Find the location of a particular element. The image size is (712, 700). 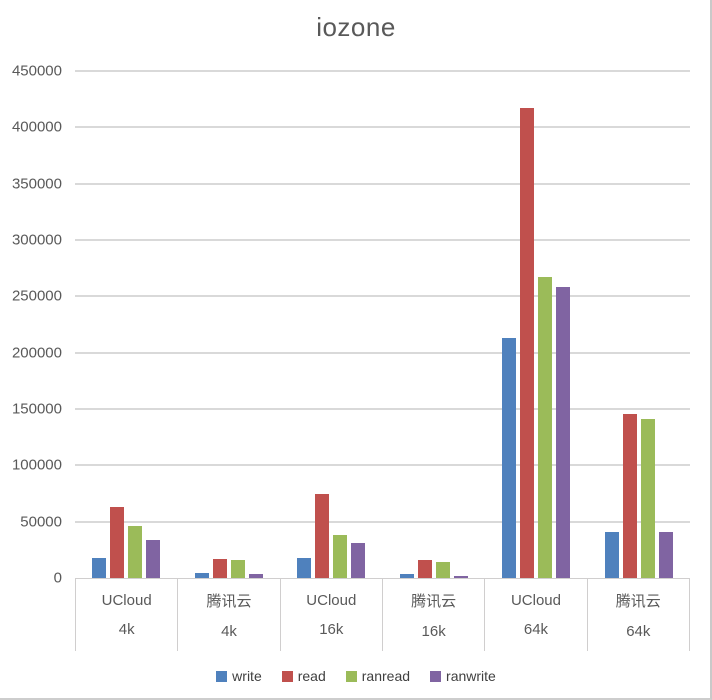

legend-label: write is located at coordinates (247, 676).